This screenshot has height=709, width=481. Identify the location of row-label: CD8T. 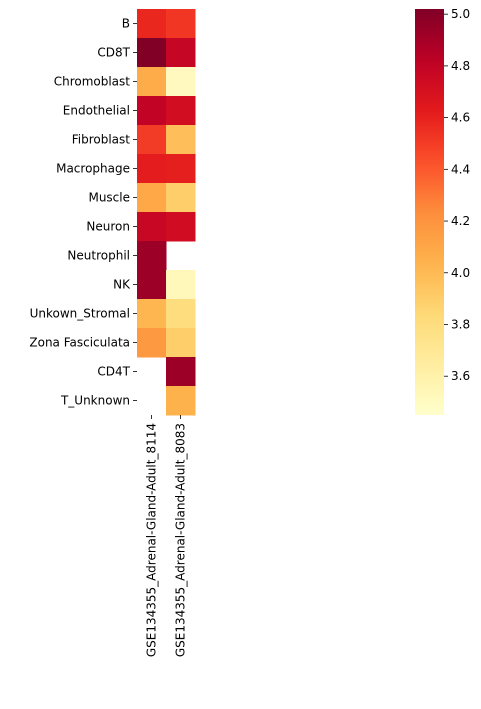
(113, 53).